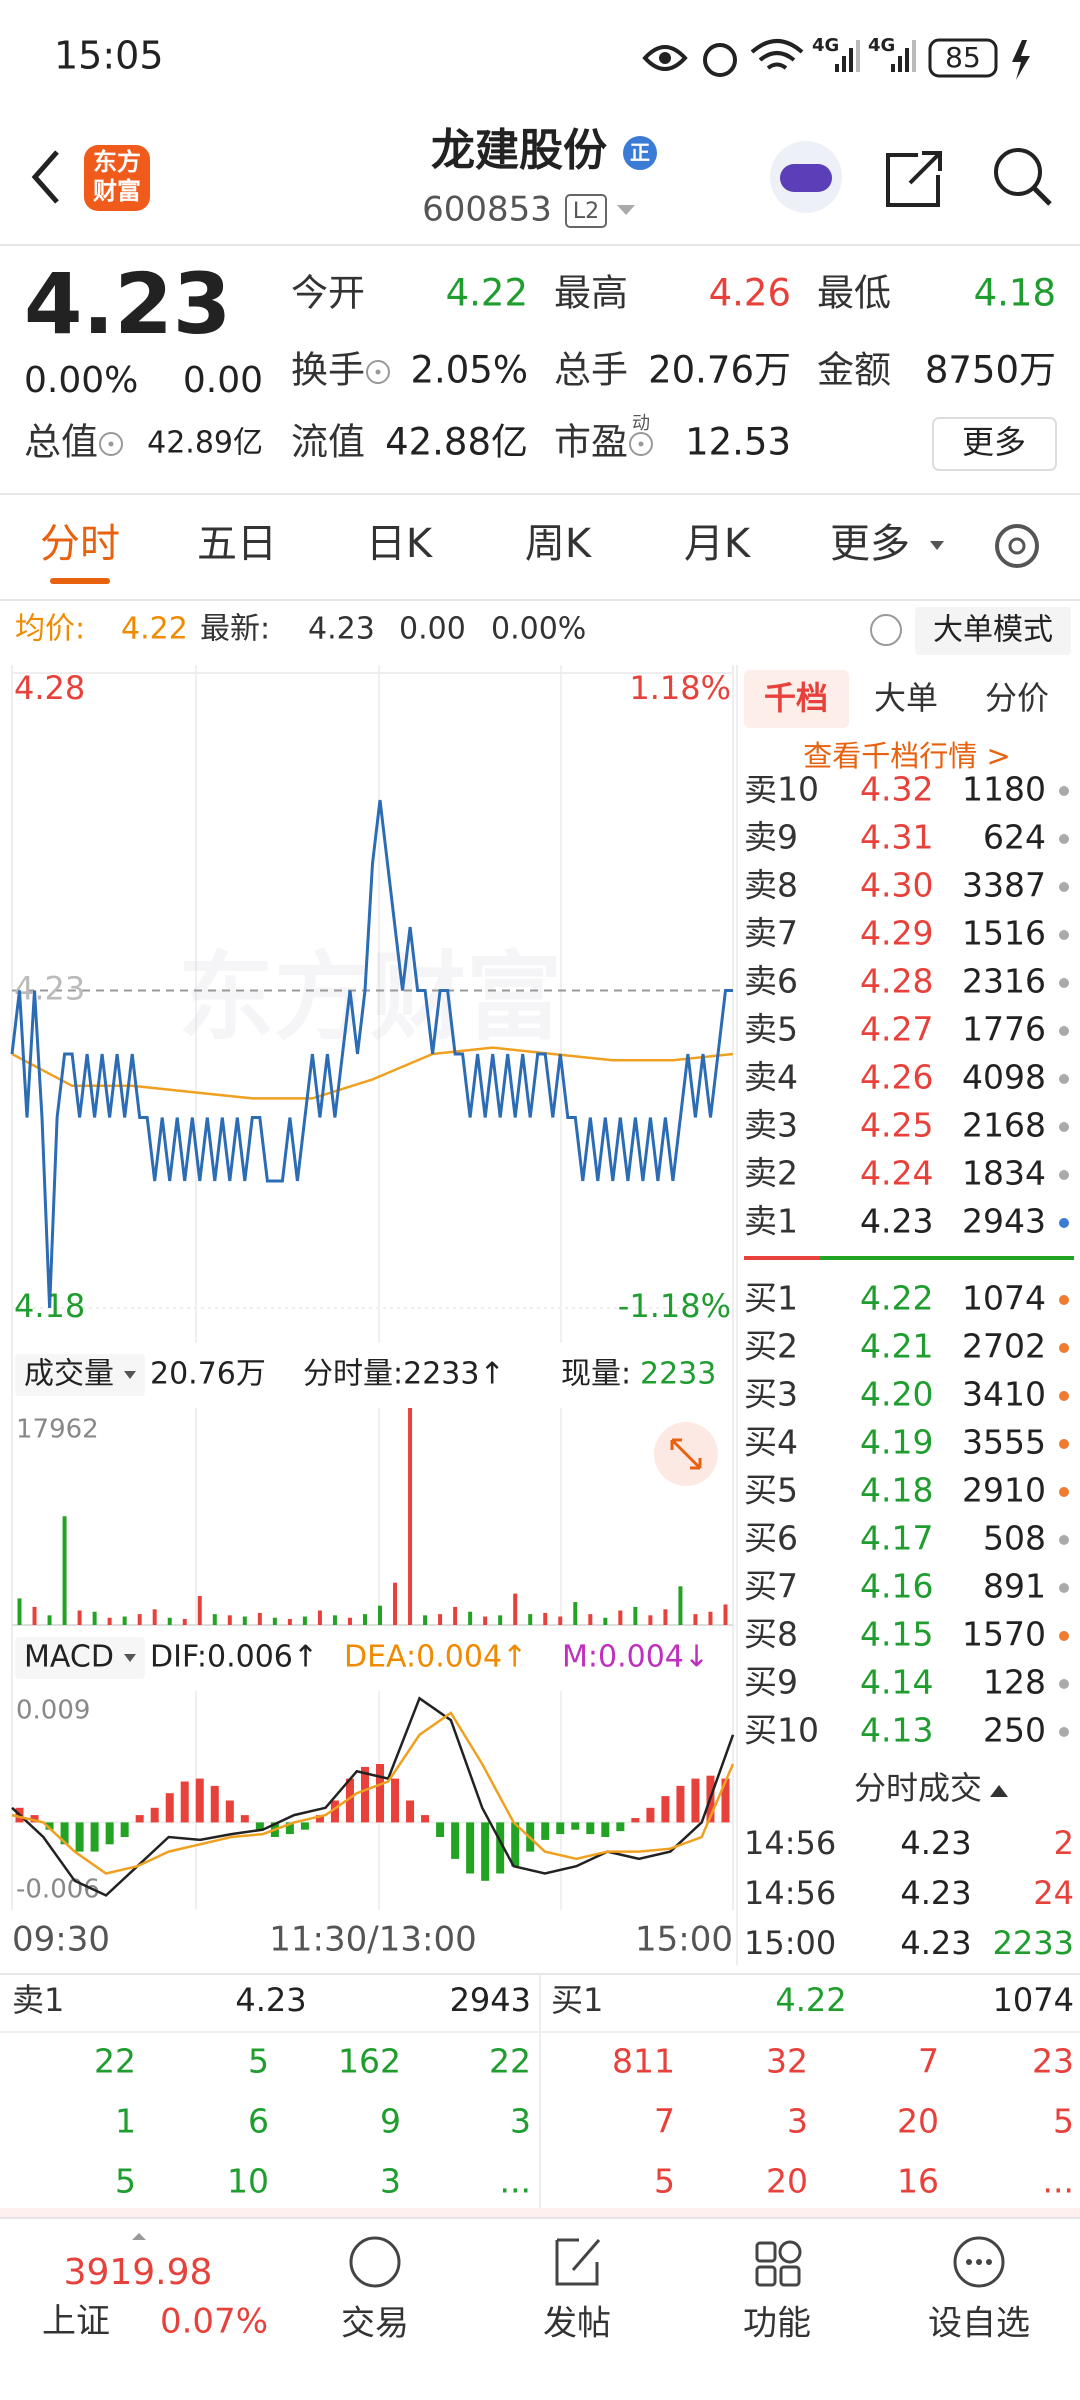  Describe the element at coordinates (390, 2121) in the screenshot. I see `ask-order: 9` at that location.